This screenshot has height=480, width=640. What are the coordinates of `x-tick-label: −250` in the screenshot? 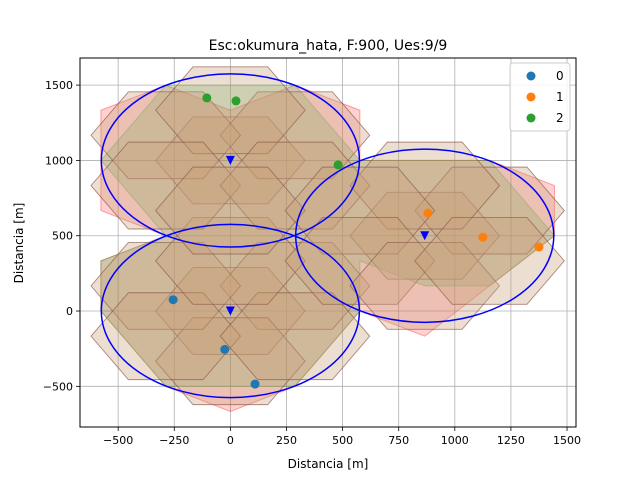 It's located at (174, 440).